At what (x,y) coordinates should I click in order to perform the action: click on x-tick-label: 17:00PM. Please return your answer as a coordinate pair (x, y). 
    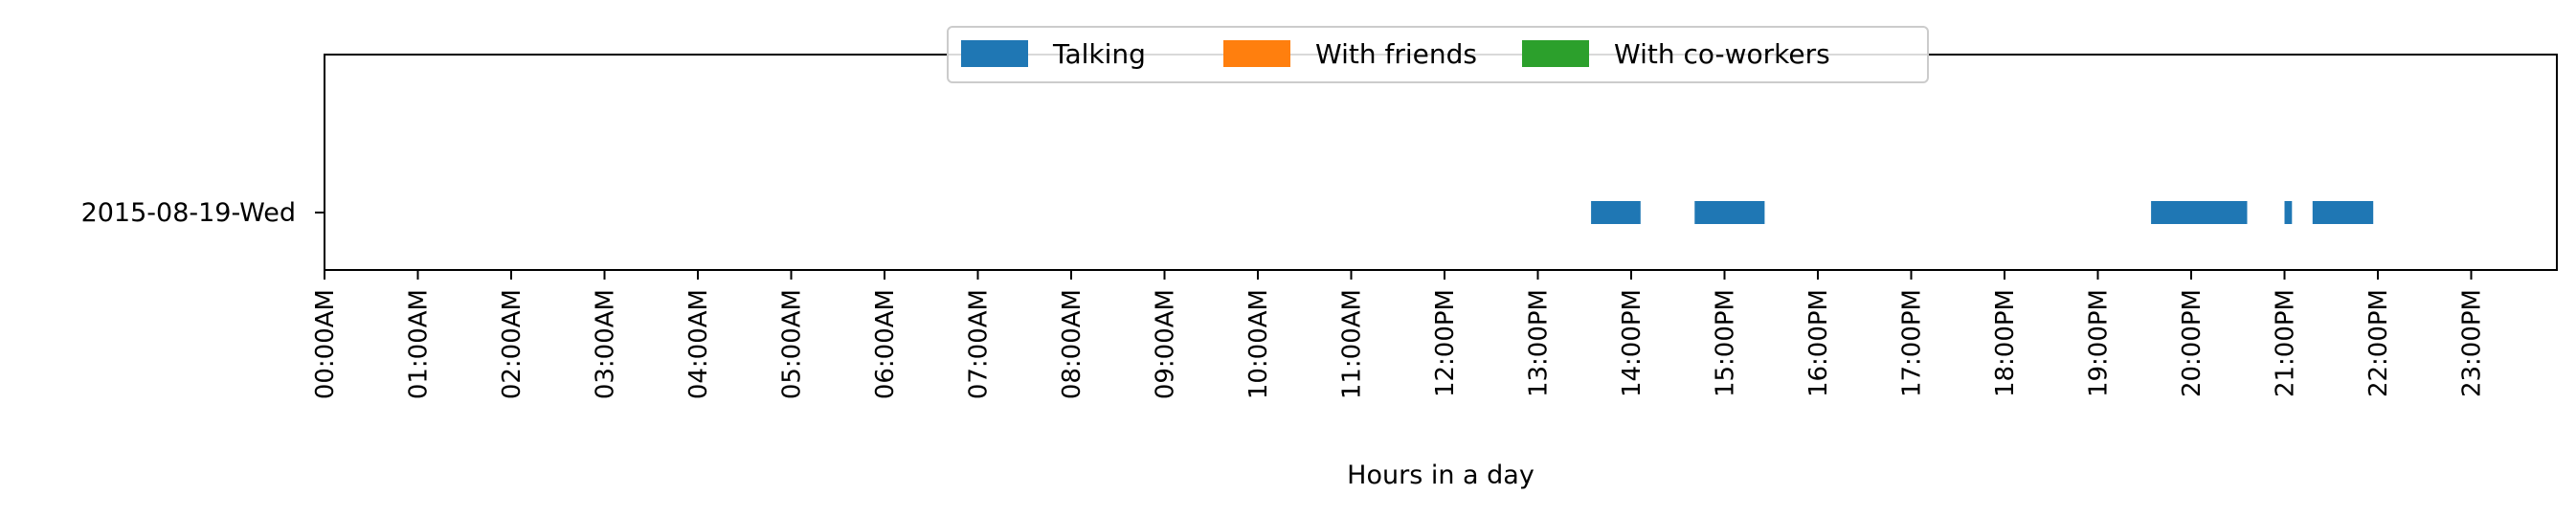
    Looking at the image, I should click on (1913, 343).